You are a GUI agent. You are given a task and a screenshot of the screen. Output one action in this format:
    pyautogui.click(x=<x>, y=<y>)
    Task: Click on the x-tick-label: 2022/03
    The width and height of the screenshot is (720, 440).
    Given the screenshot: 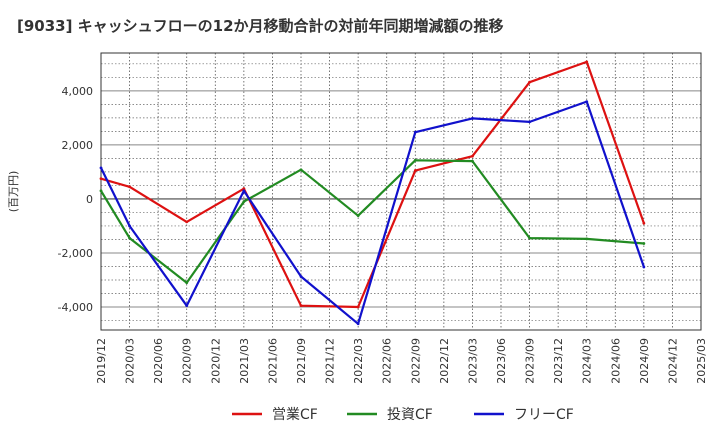 What is the action you would take?
    pyautogui.click(x=358, y=361)
    